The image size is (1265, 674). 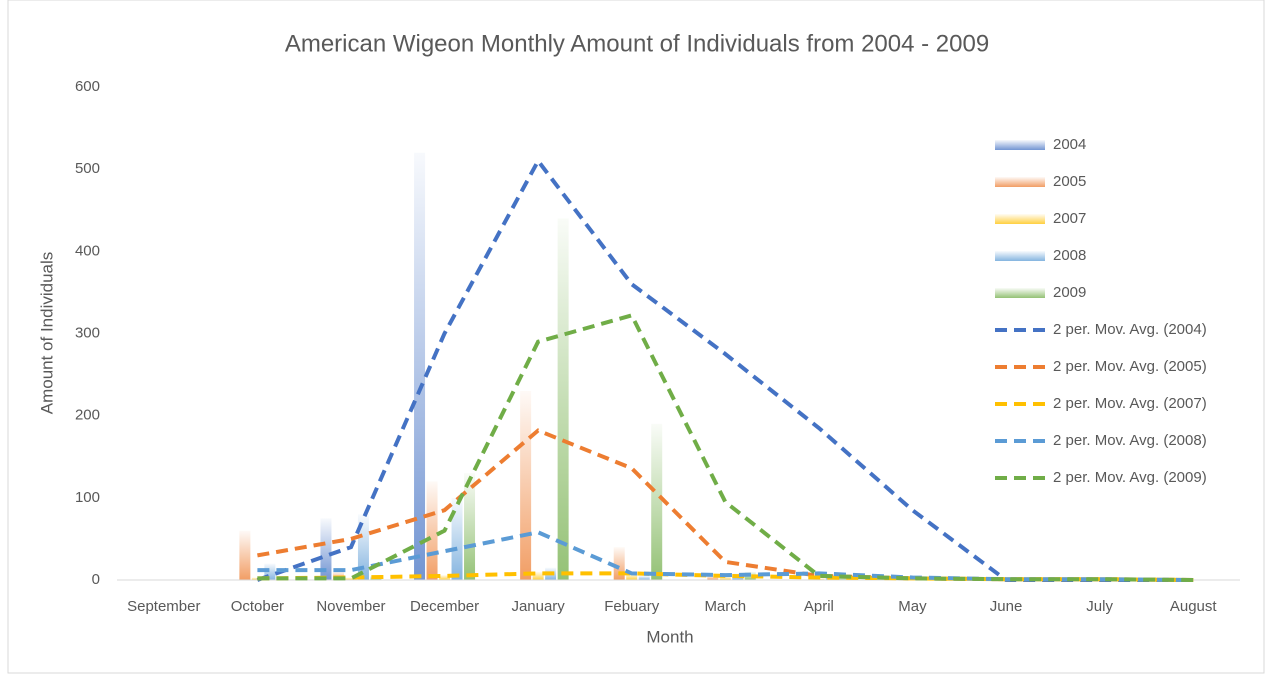 I want to click on x-tick-label: August, so click(x=1194, y=606).